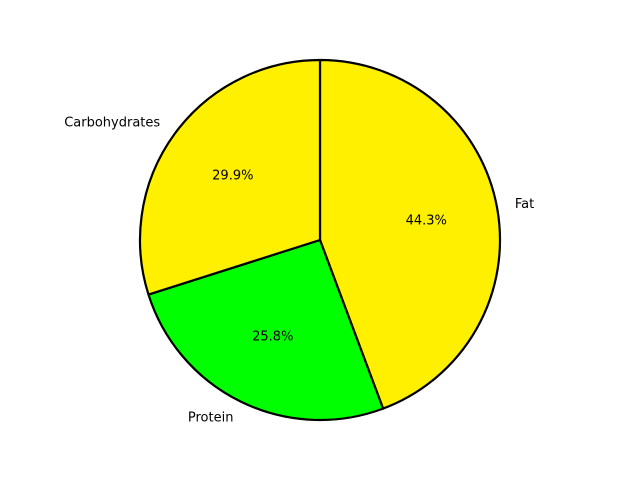 The width and height of the screenshot is (640, 484). I want to click on slice-percent-carbohydrates: 29.9%, so click(232, 176).